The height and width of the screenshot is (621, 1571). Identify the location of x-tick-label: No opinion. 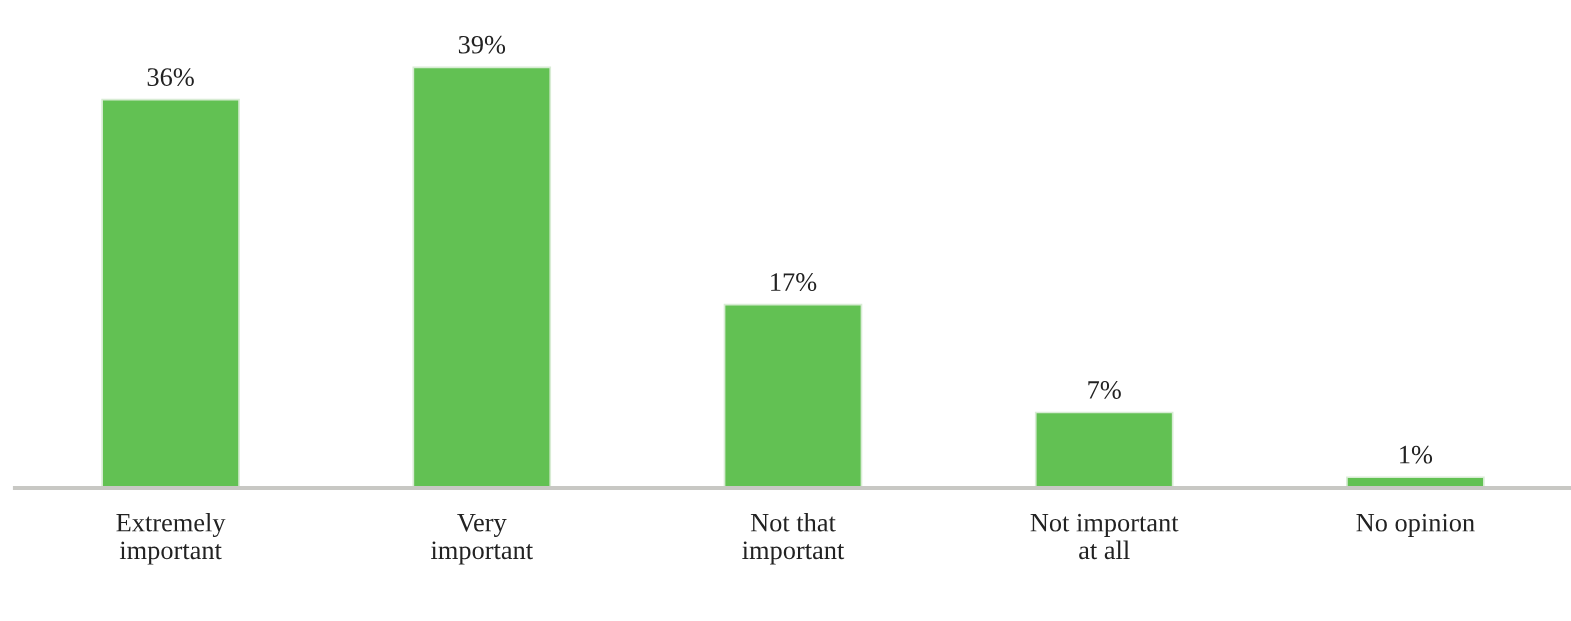
(1415, 525).